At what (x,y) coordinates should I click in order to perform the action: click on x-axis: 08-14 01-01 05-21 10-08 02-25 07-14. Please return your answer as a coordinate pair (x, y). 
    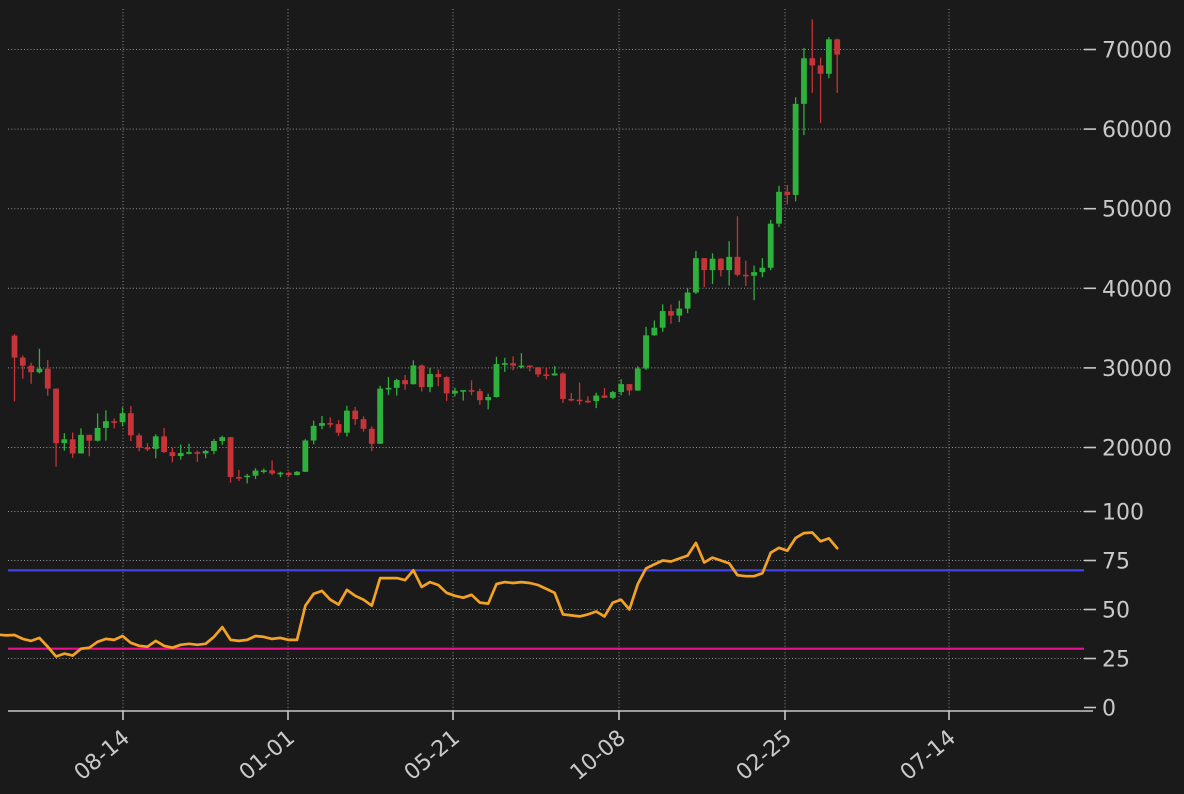
    Looking at the image, I should click on (550, 748).